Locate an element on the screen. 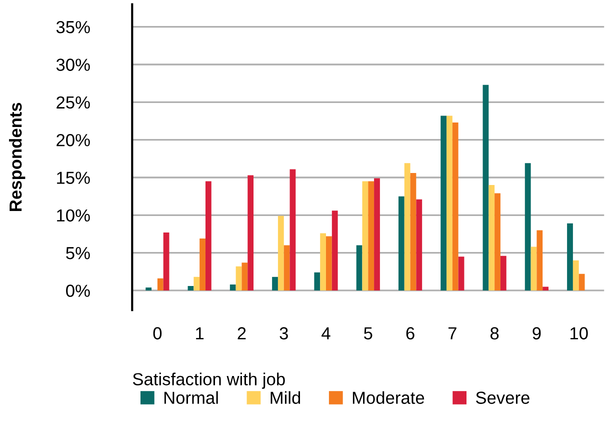 This screenshot has height=423, width=609. x-tick-label: 8 is located at coordinates (494, 333).